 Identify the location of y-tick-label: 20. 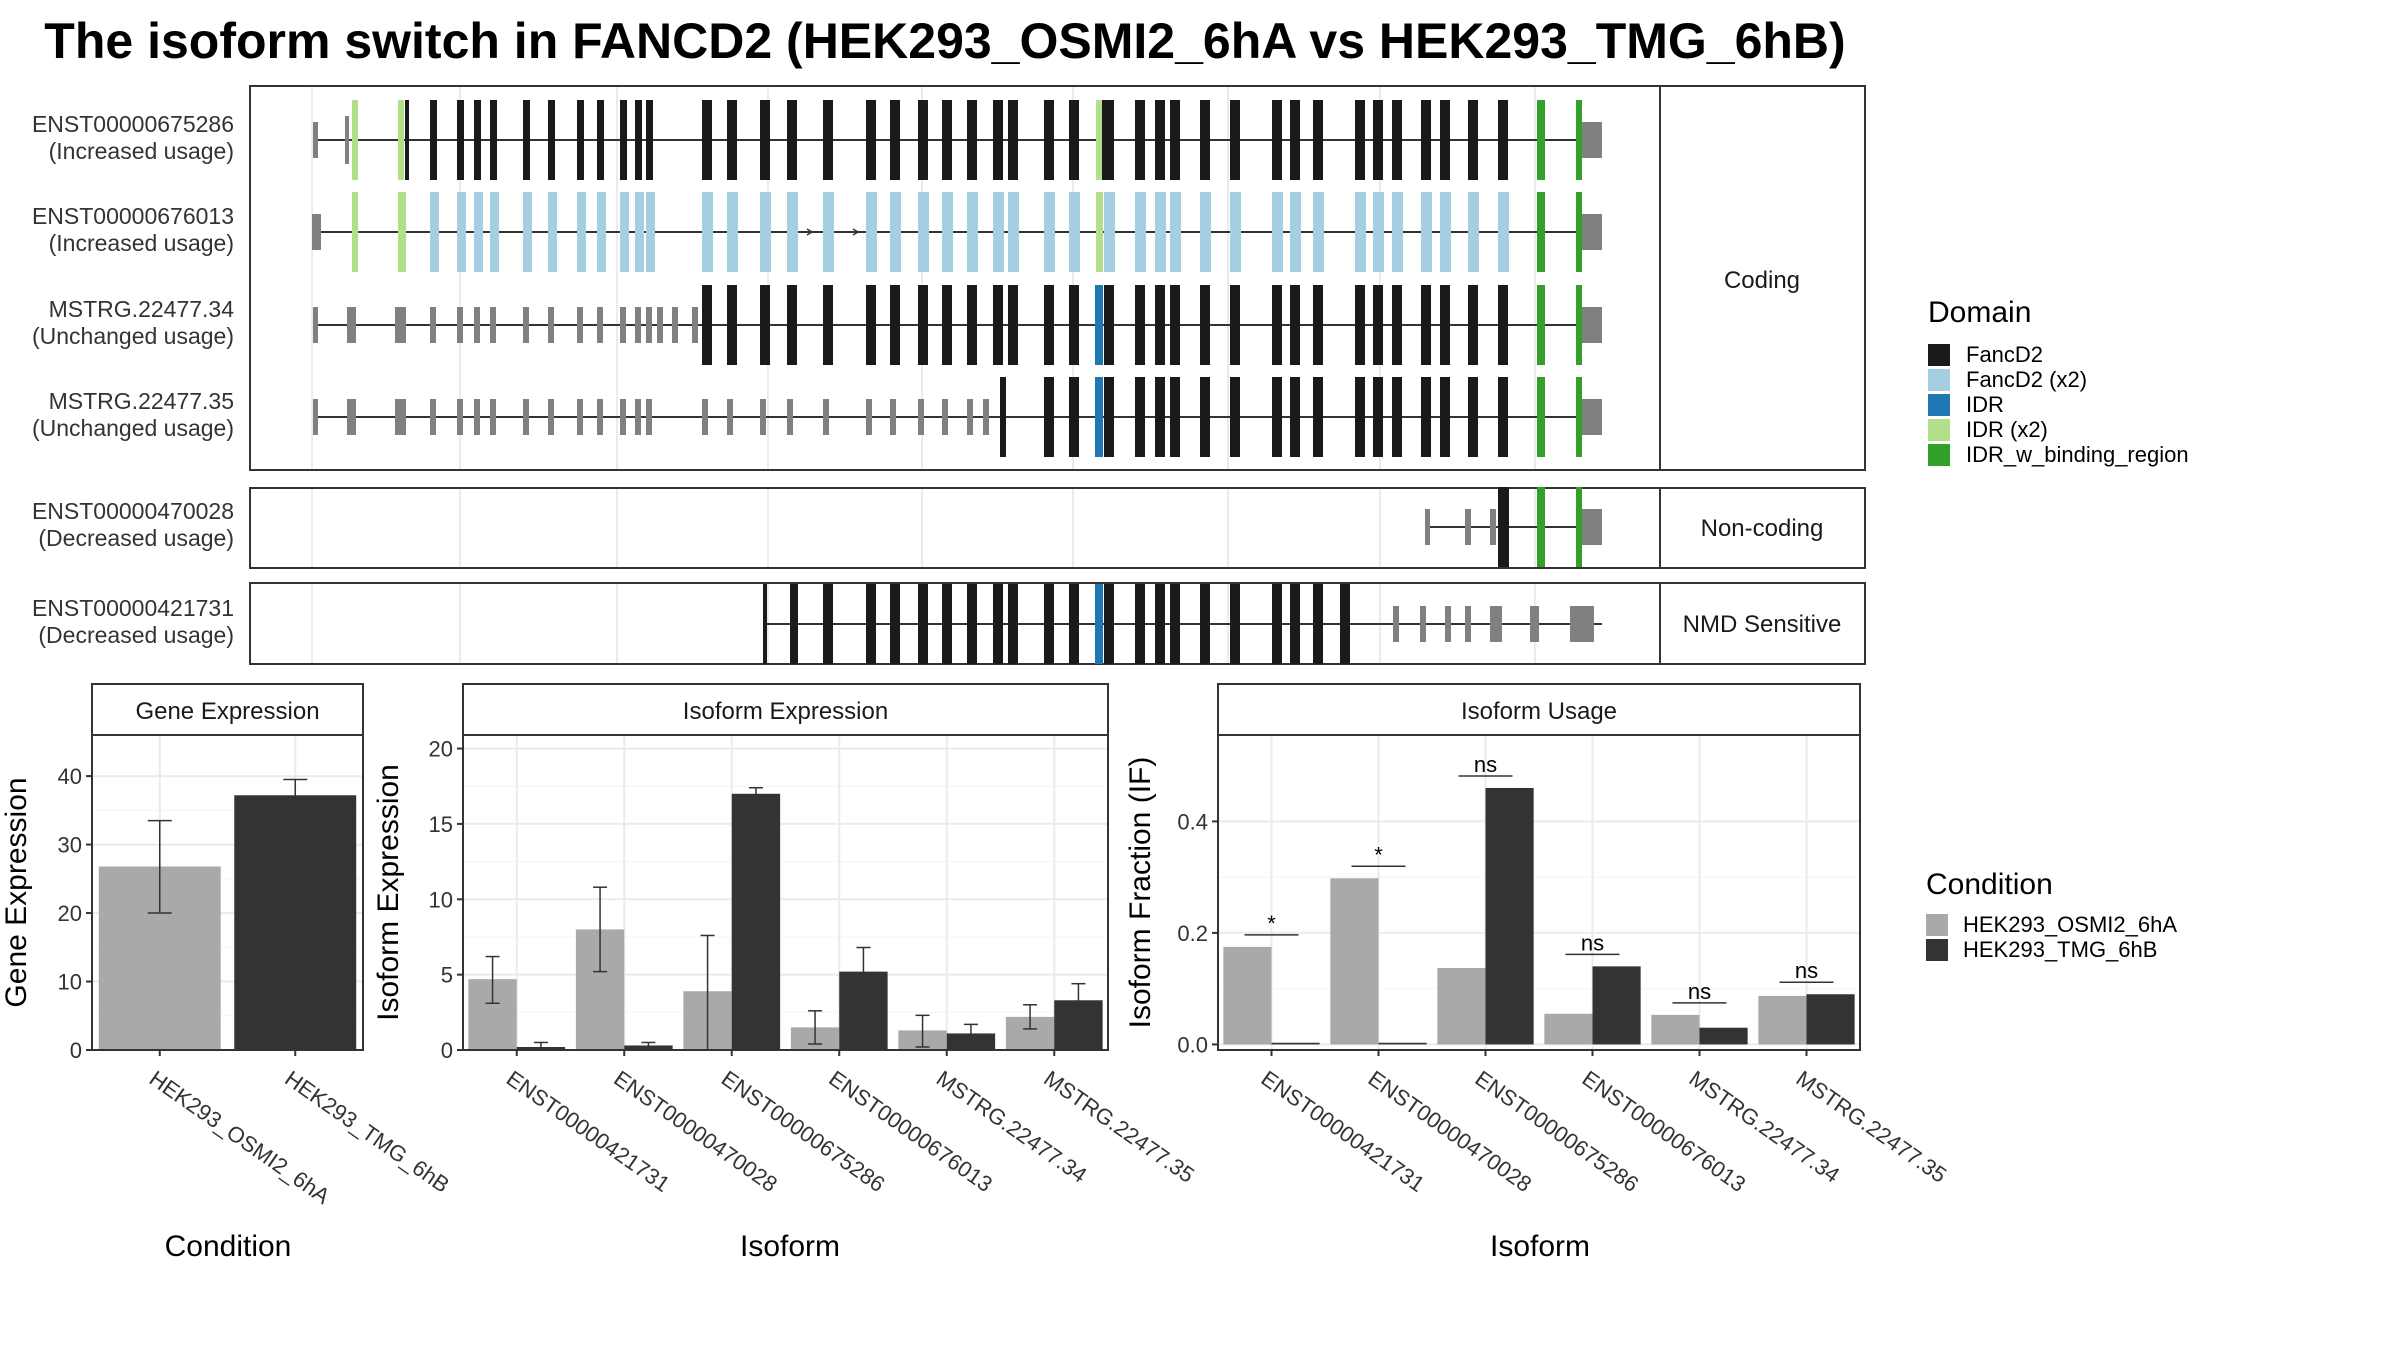
(70, 913).